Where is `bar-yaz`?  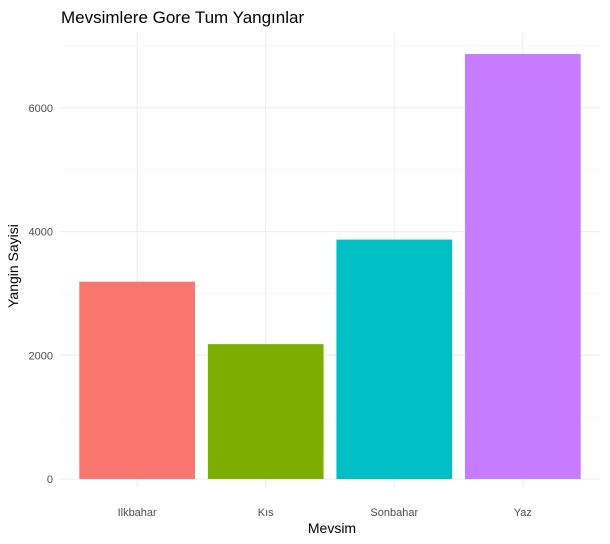
bar-yaz is located at coordinates (523, 266).